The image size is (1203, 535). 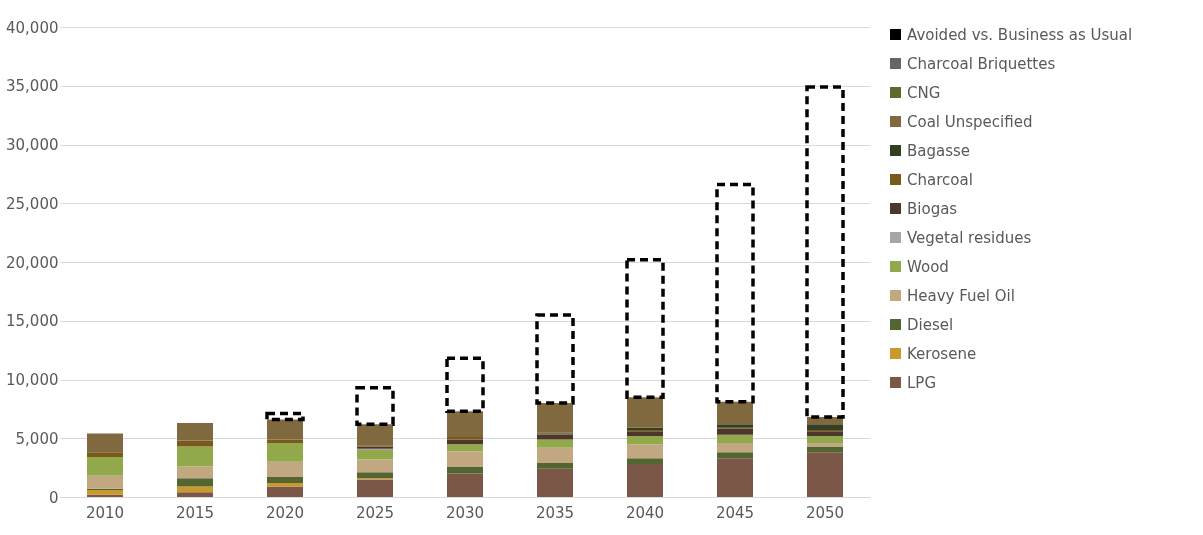 What do you see at coordinates (924, 92) in the screenshot?
I see `legend-label: CNG` at bounding box center [924, 92].